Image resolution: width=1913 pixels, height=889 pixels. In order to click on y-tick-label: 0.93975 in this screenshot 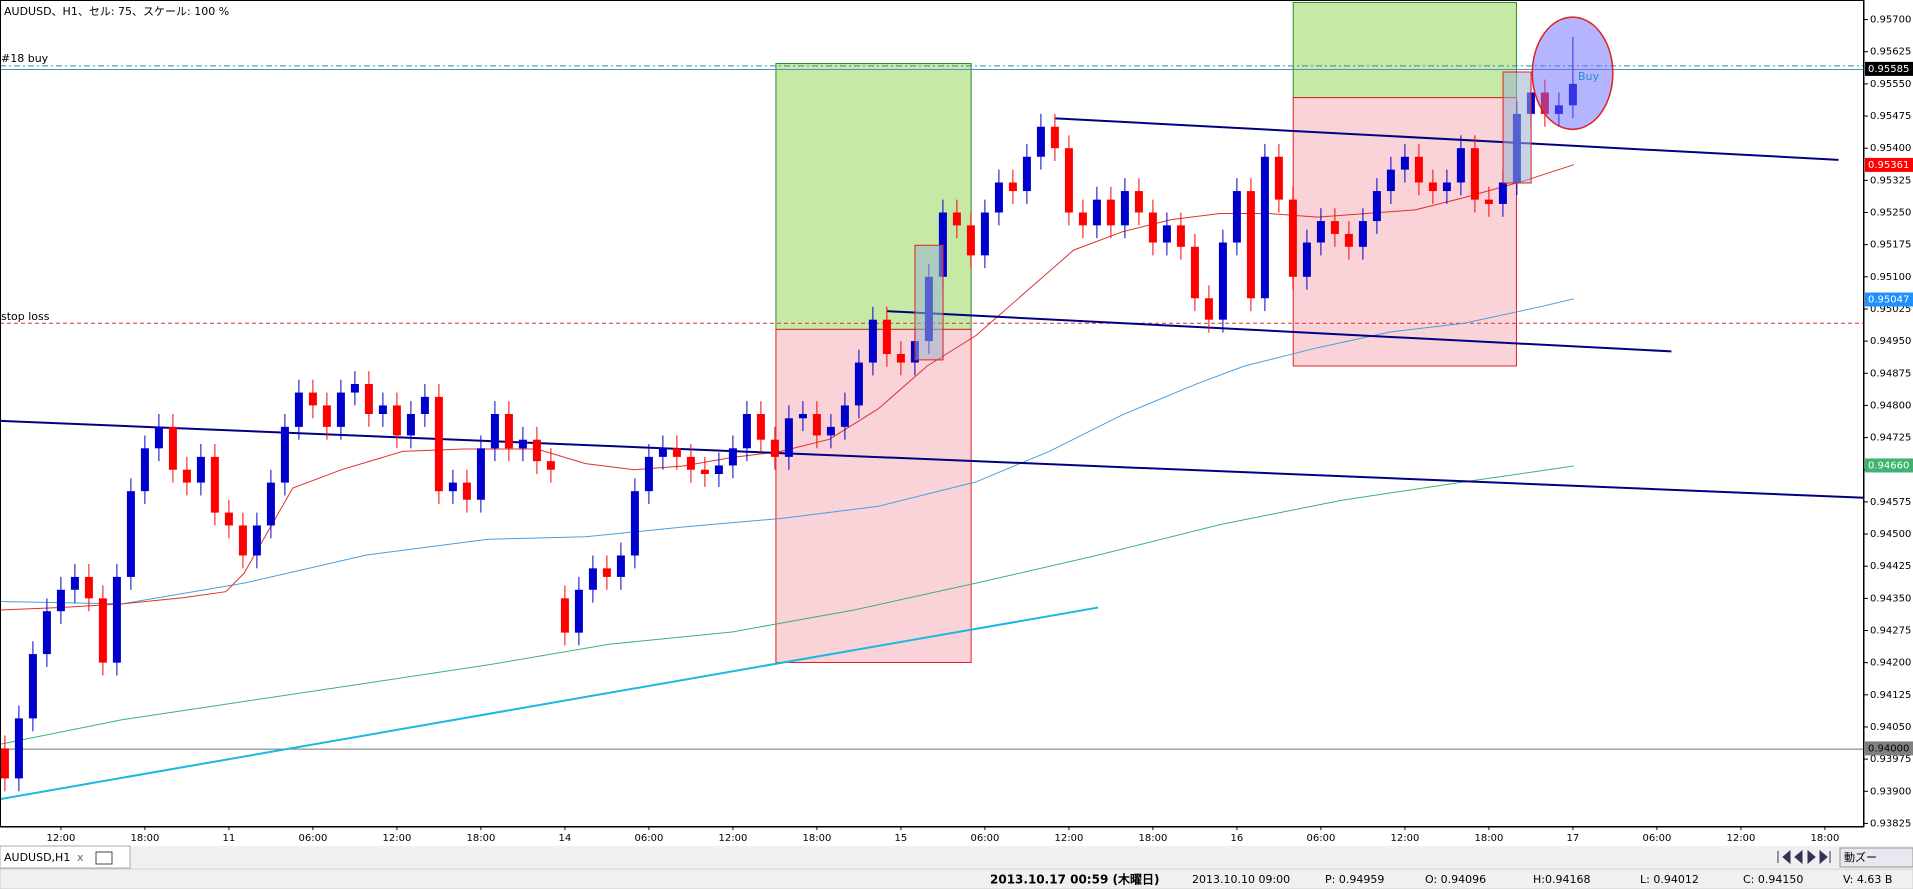, I will do `click(1890, 759)`.